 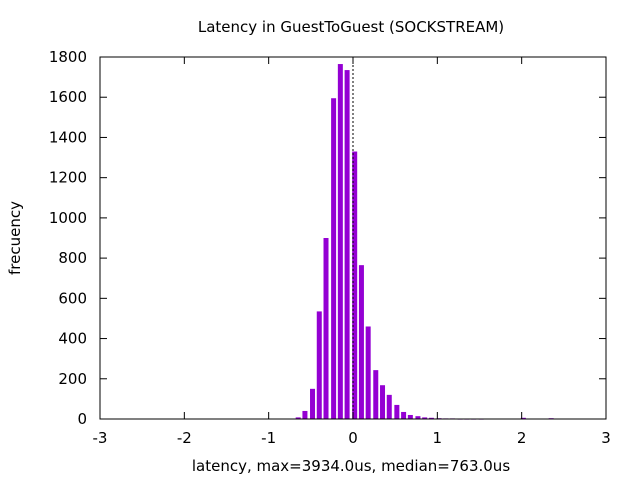 I want to click on x-tick-label: -1, so click(x=268, y=438).